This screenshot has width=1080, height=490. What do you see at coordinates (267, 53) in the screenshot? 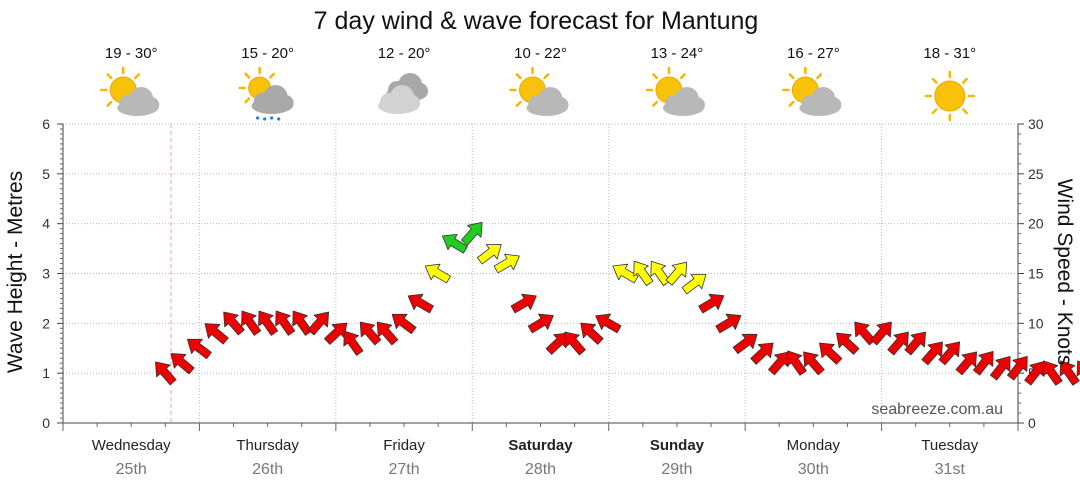
I see `day-temp-range: 15 - 20°` at bounding box center [267, 53].